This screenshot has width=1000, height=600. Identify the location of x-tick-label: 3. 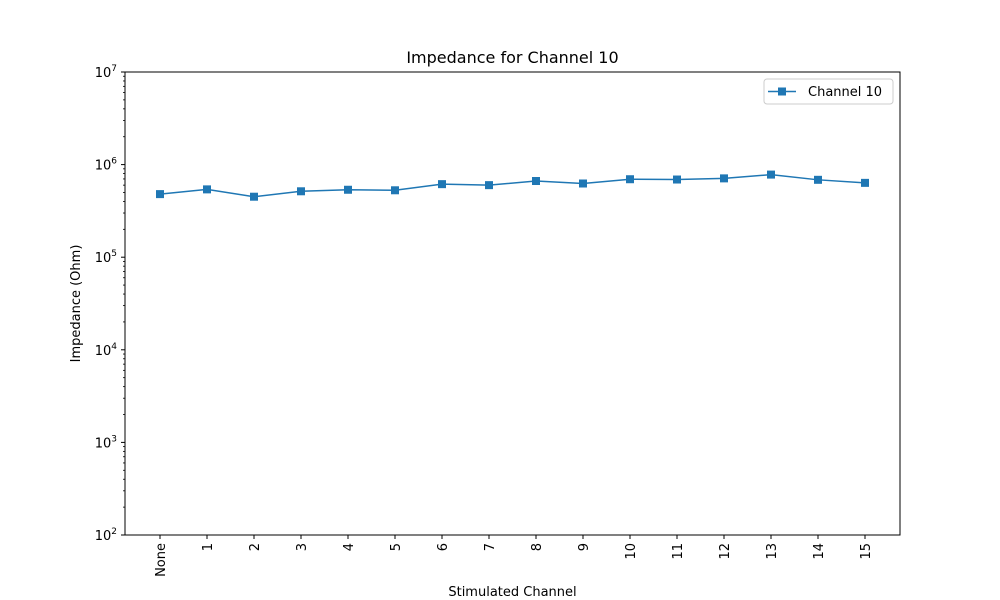
(302, 547).